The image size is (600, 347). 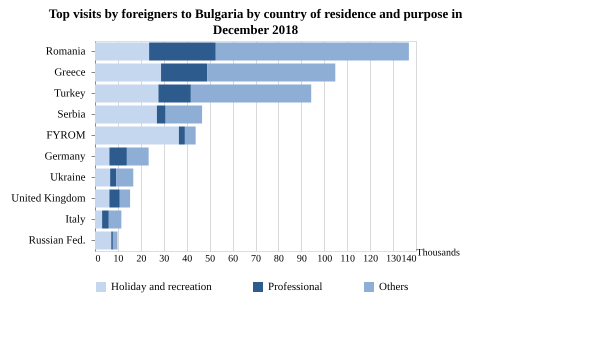 I want to click on y-tick-label: Romania, so click(x=66, y=52).